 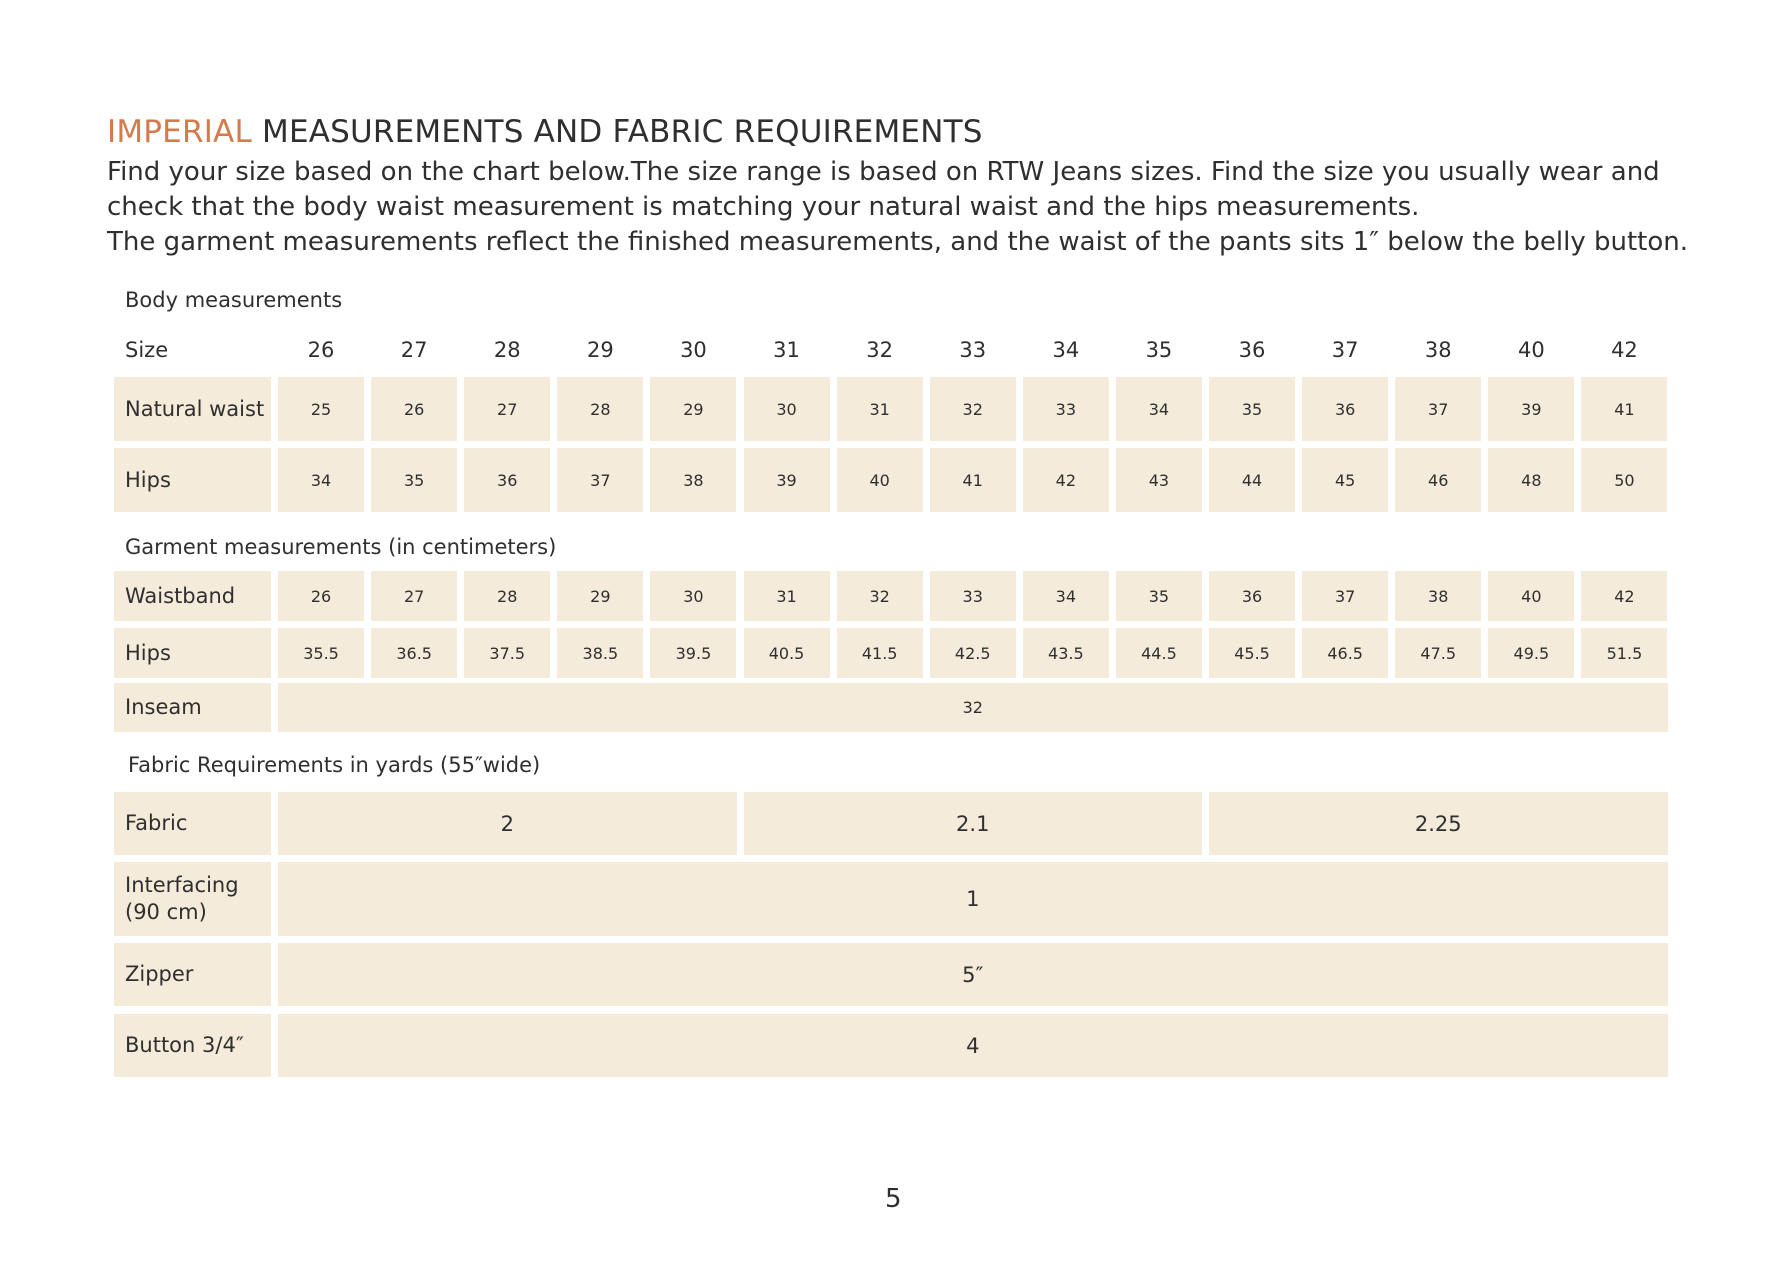 I want to click on title-accent: IMPERIAL, so click(x=179, y=132).